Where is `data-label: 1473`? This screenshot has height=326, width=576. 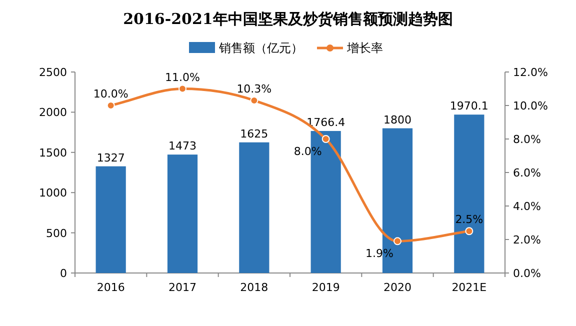
data-label: 1473 is located at coordinates (182, 146).